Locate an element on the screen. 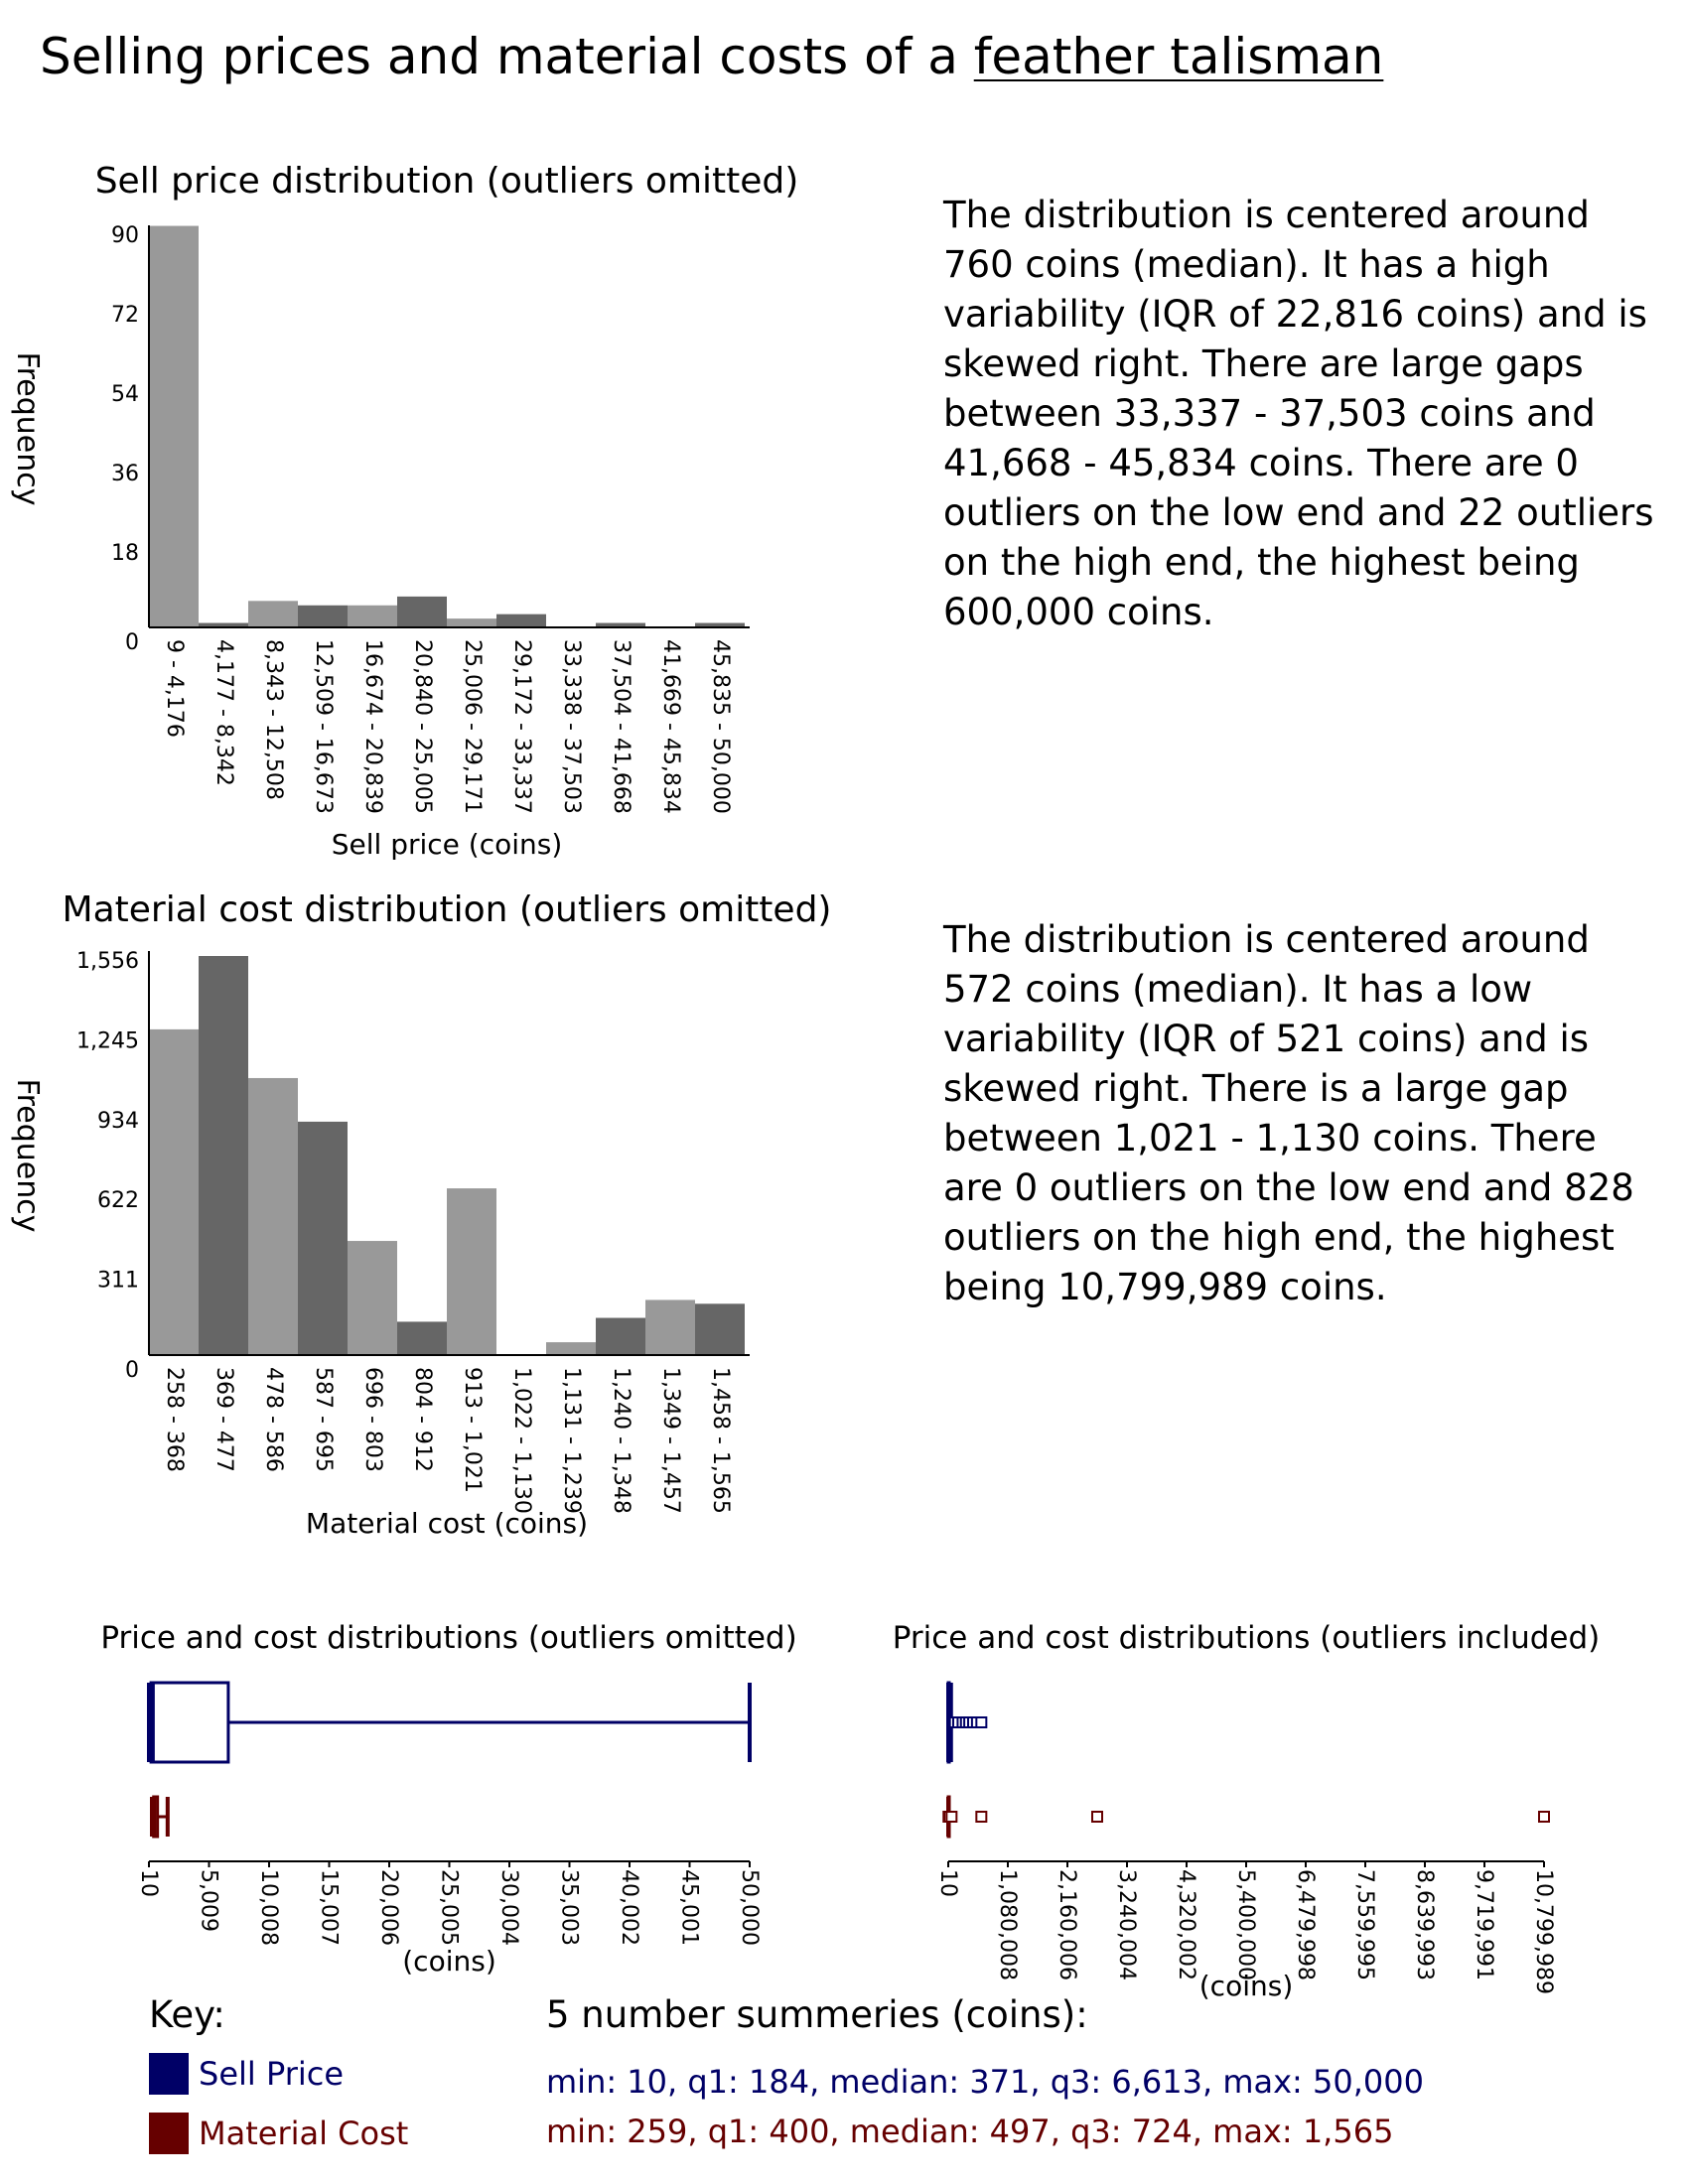  boxplot-tick-label: 6,479,998 is located at coordinates (1305, 1924).